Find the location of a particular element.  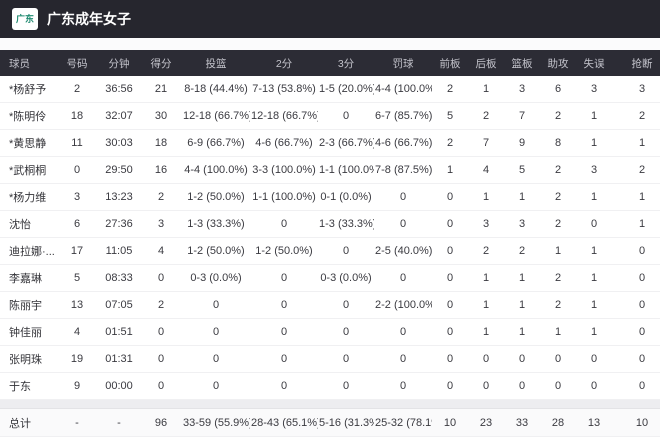

cell-three-pt: 1-3 (33.3%) is located at coordinates (346, 224).